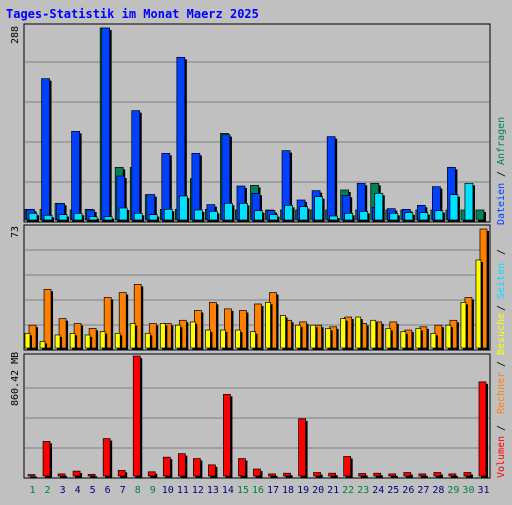 The height and width of the screenshot is (505, 512). I want to click on day-label: 8, so click(138, 490).